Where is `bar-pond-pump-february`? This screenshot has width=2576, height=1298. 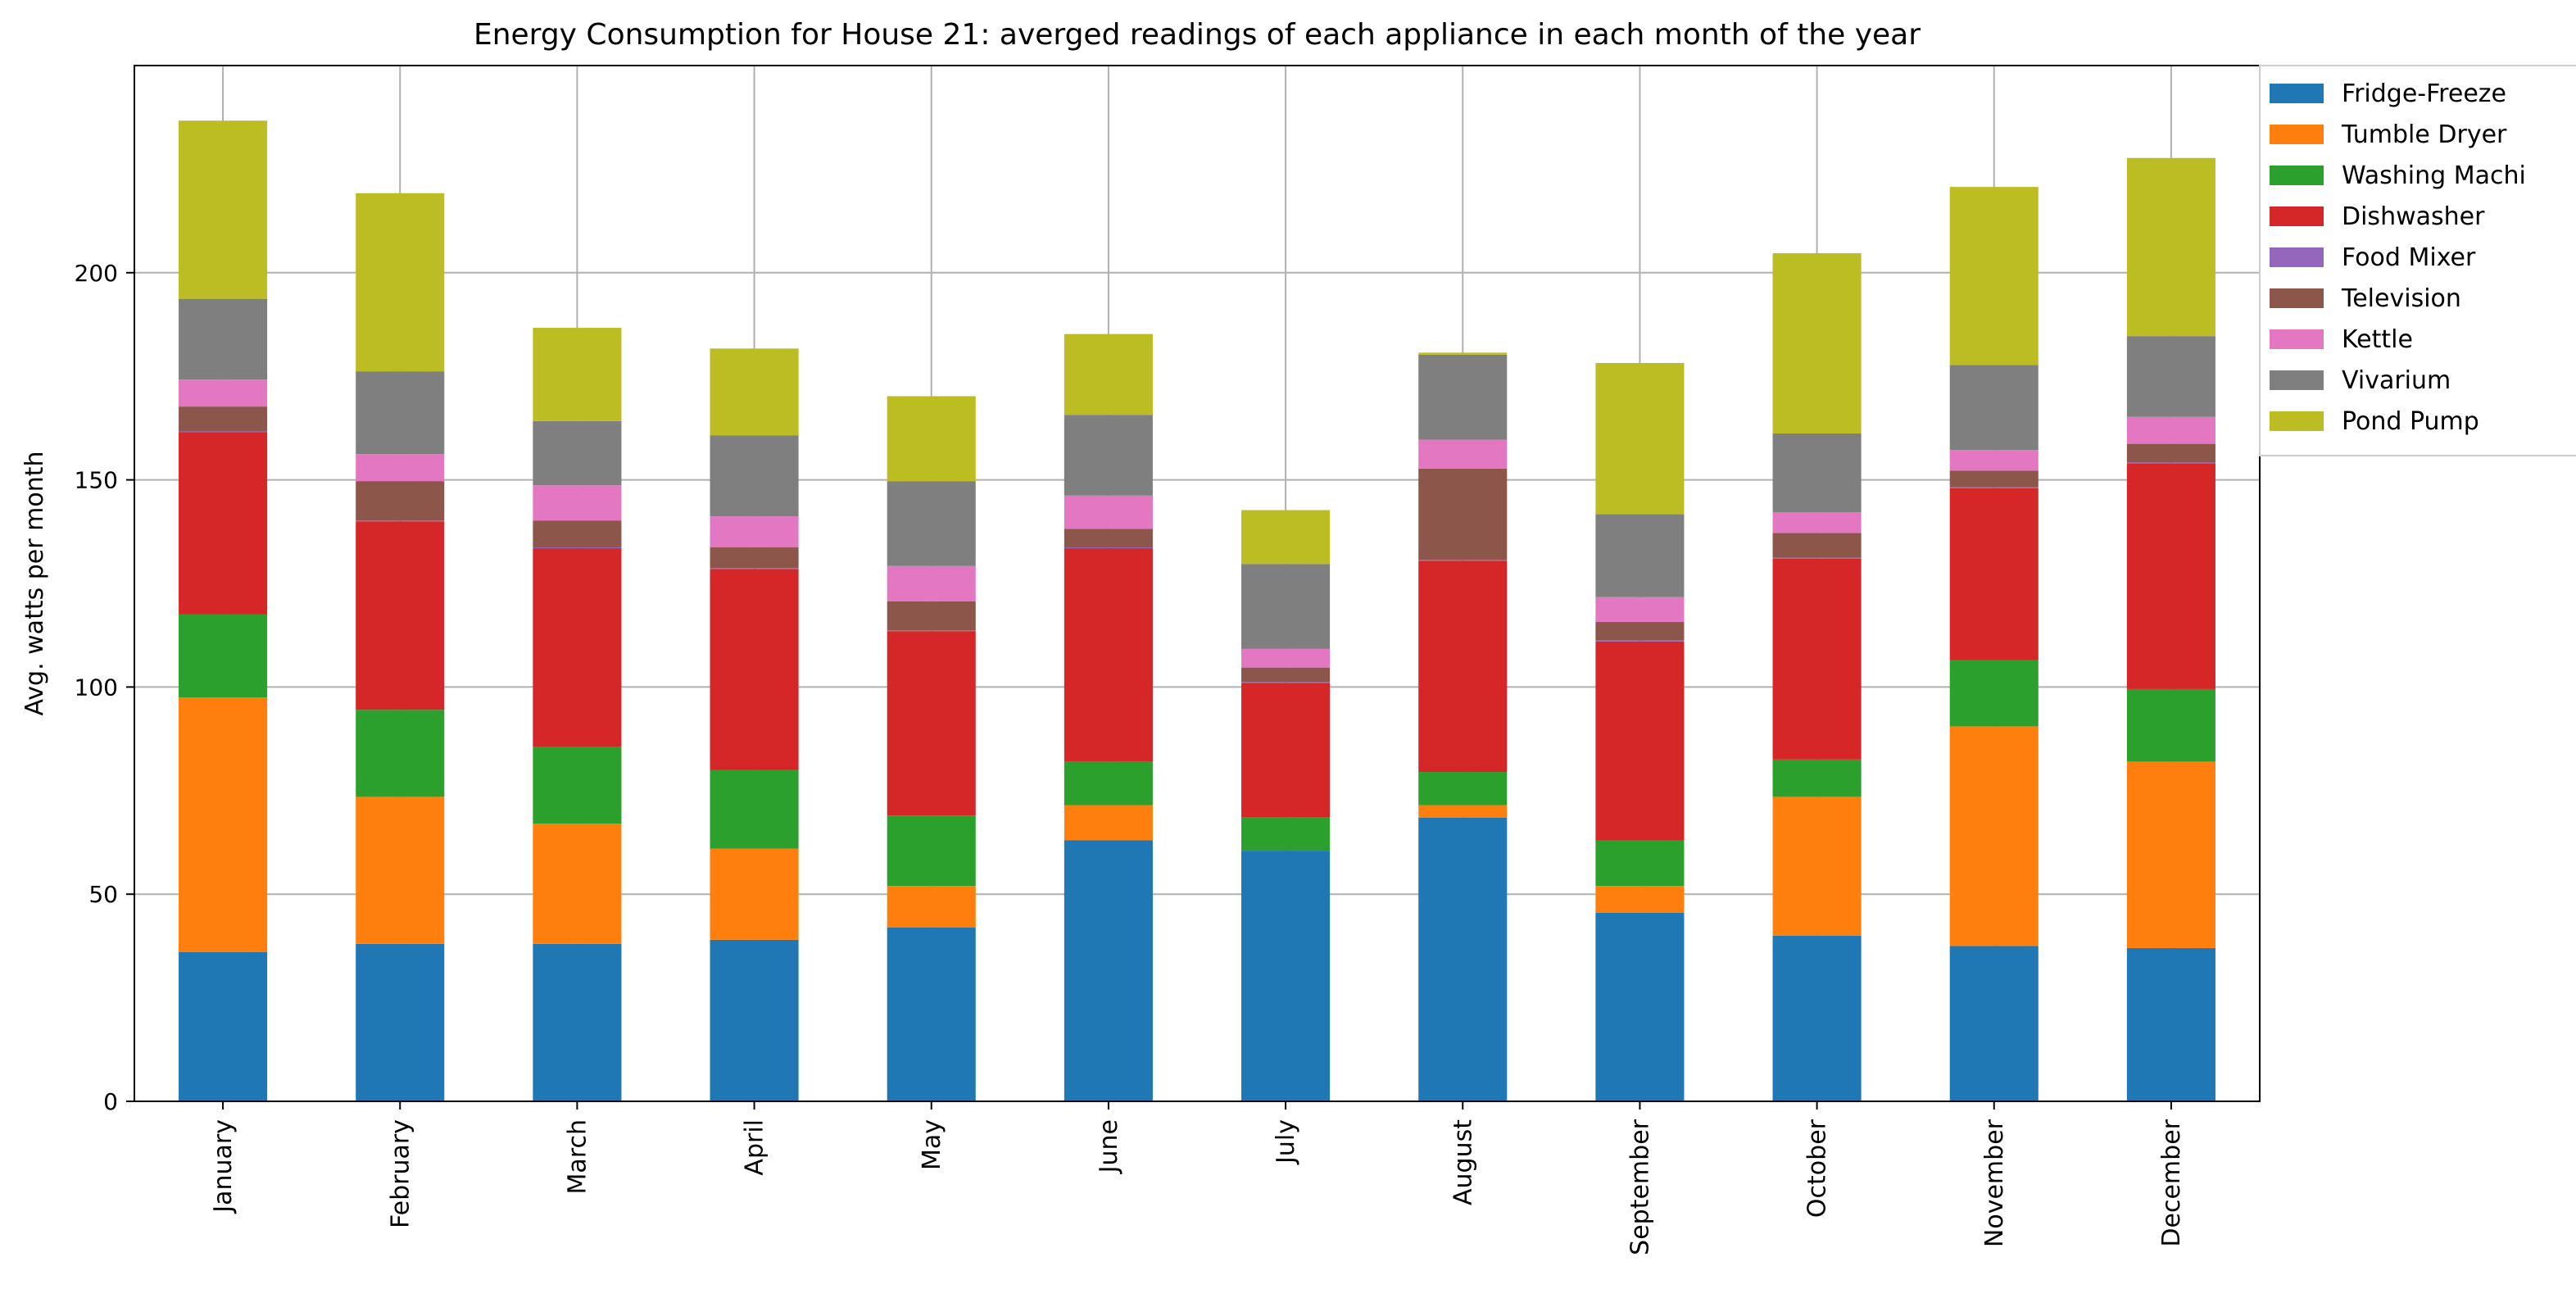 bar-pond-pump-february is located at coordinates (400, 282).